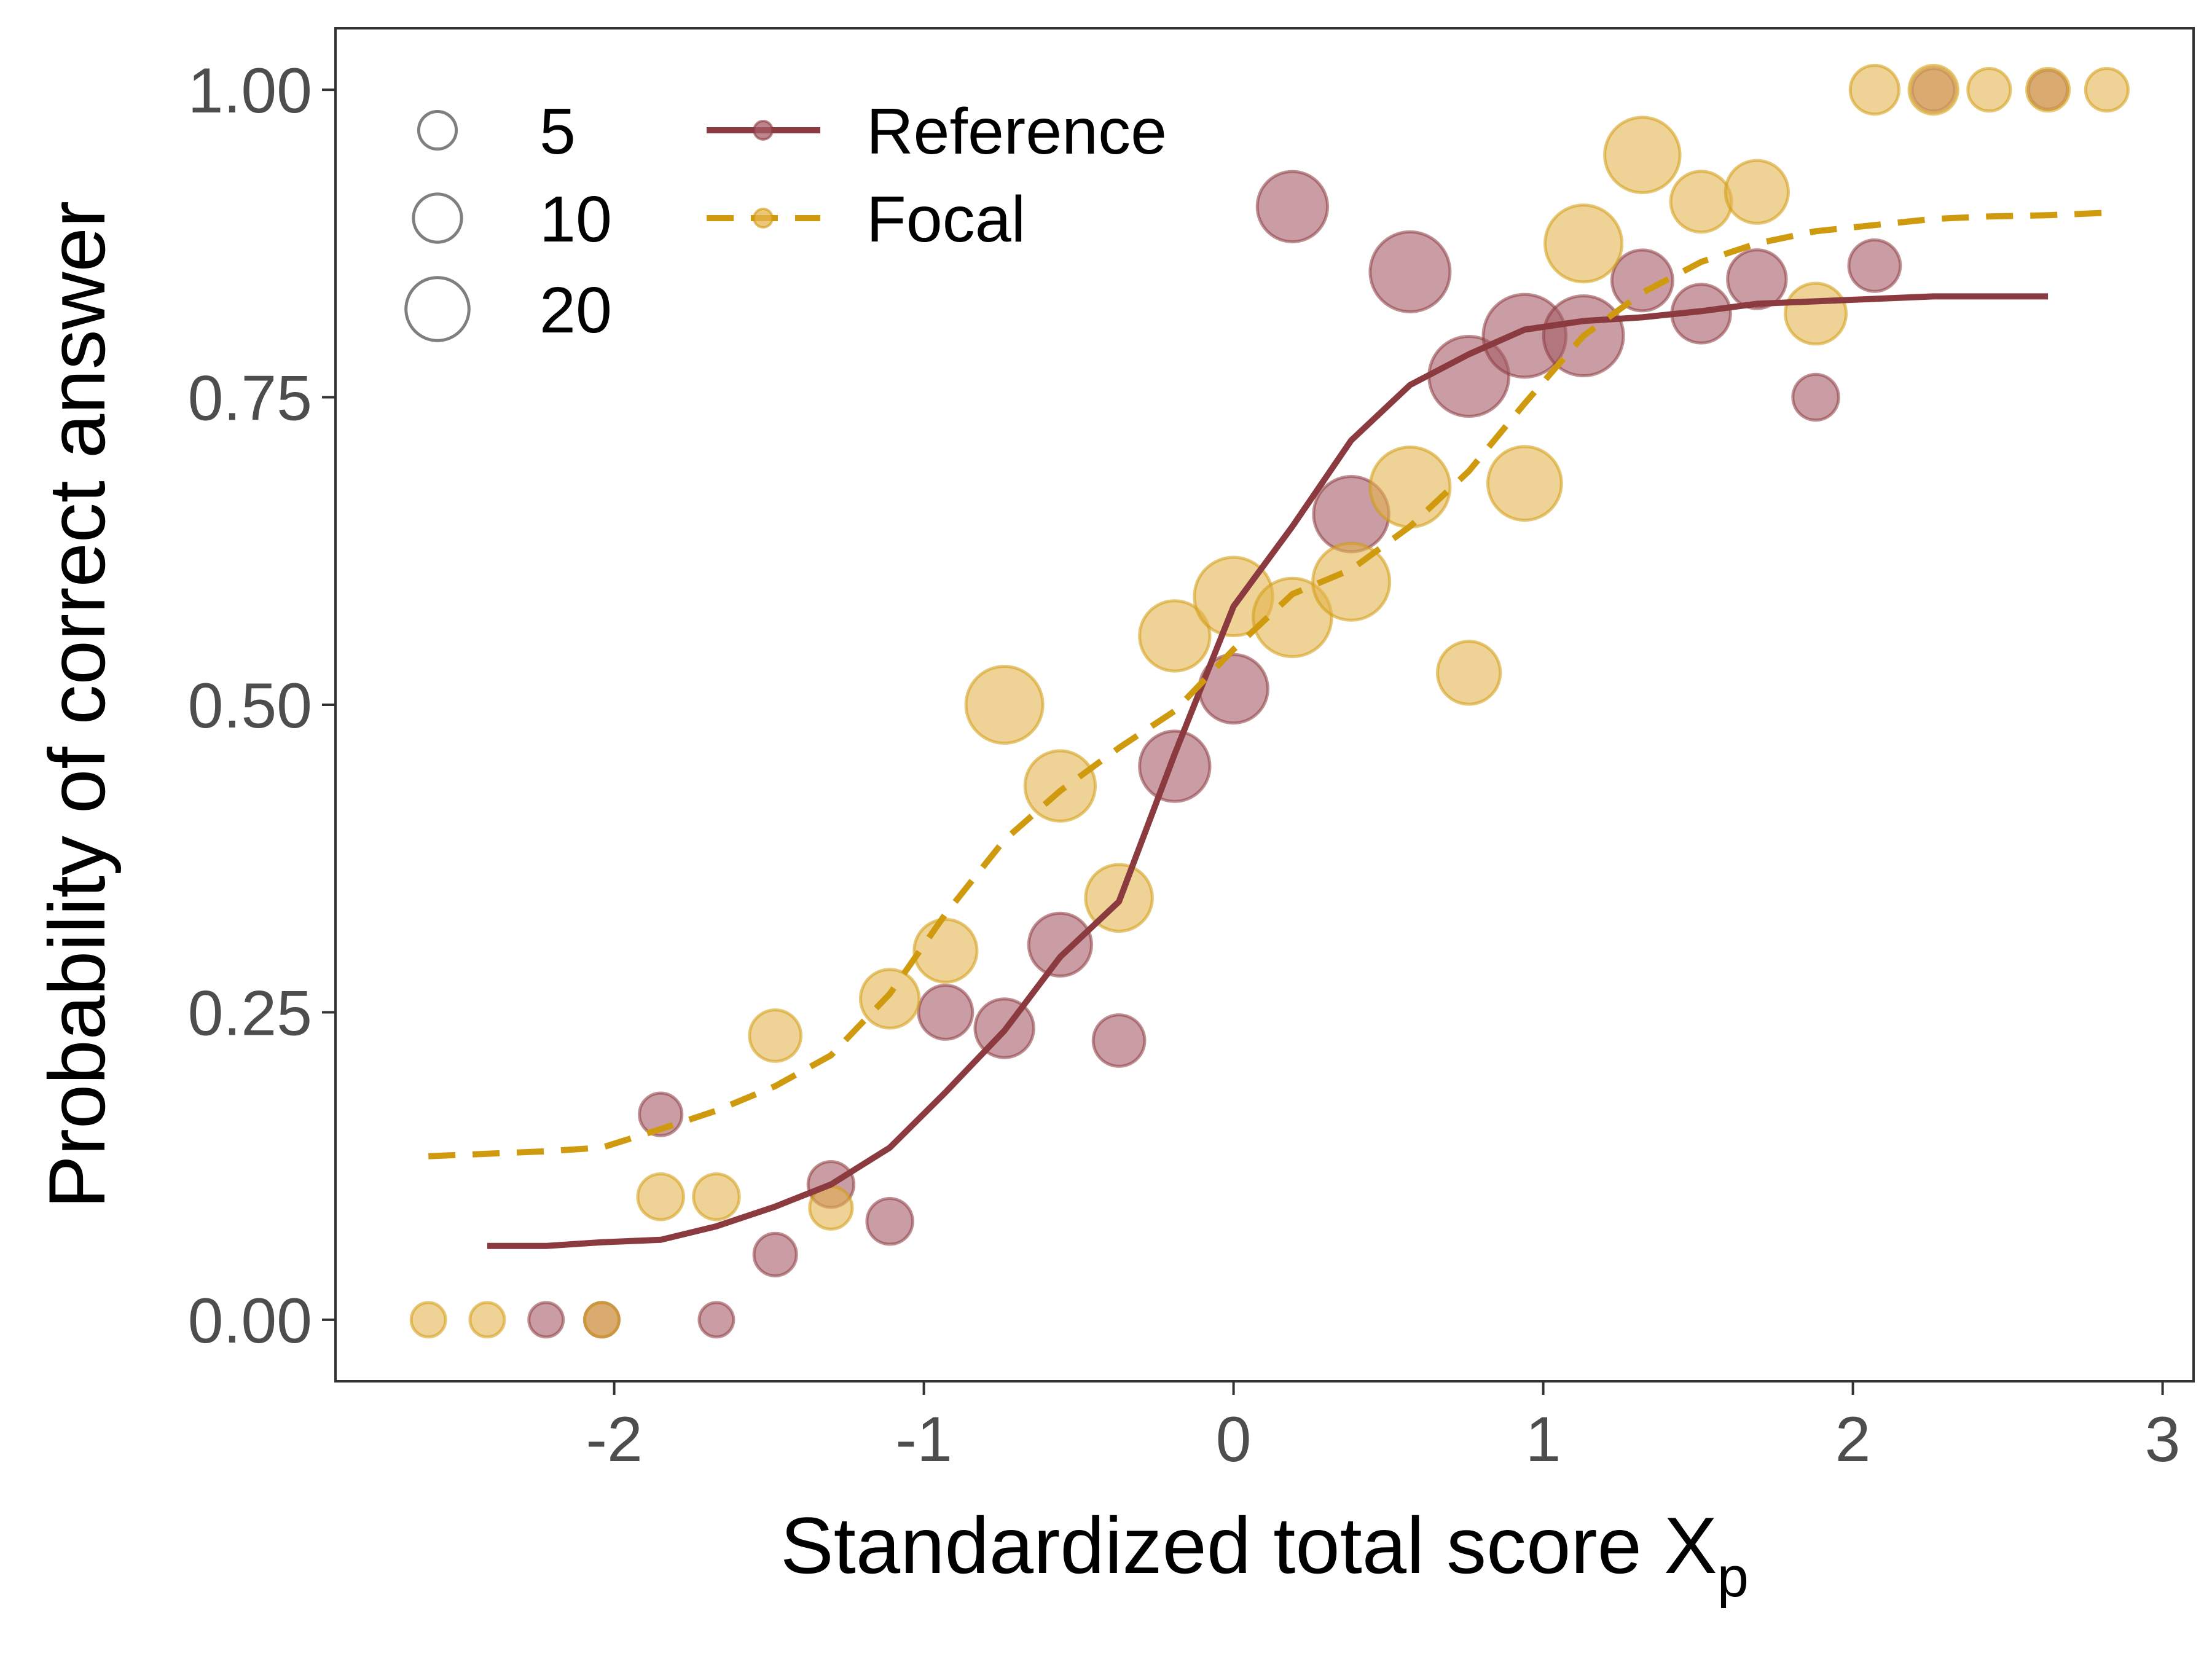 This screenshot has width=2212, height=1659. What do you see at coordinates (1543, 1439) in the screenshot?
I see `x-tick-label: 1` at bounding box center [1543, 1439].